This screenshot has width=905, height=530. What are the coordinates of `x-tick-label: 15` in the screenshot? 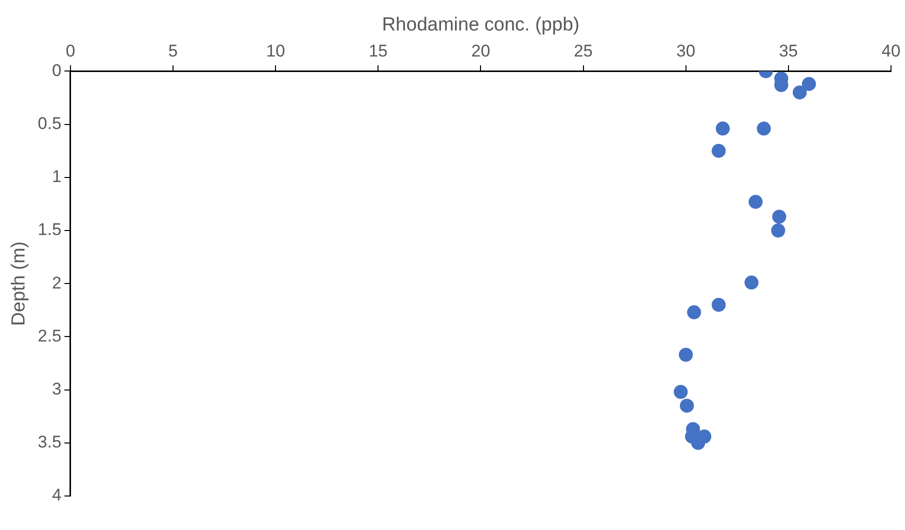 It's located at (378, 51).